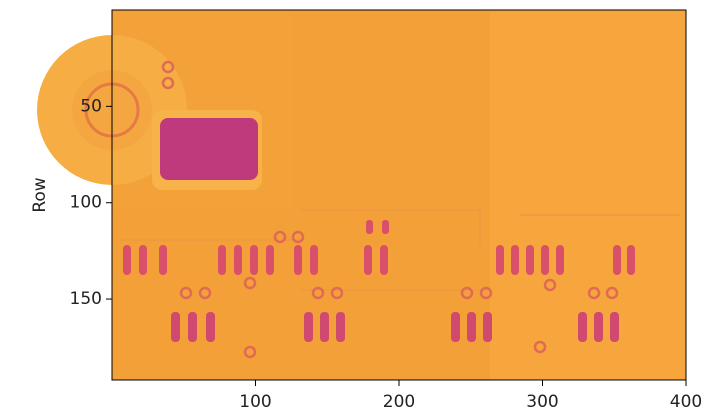  I want to click on y-tick-label: 100, so click(86, 203).